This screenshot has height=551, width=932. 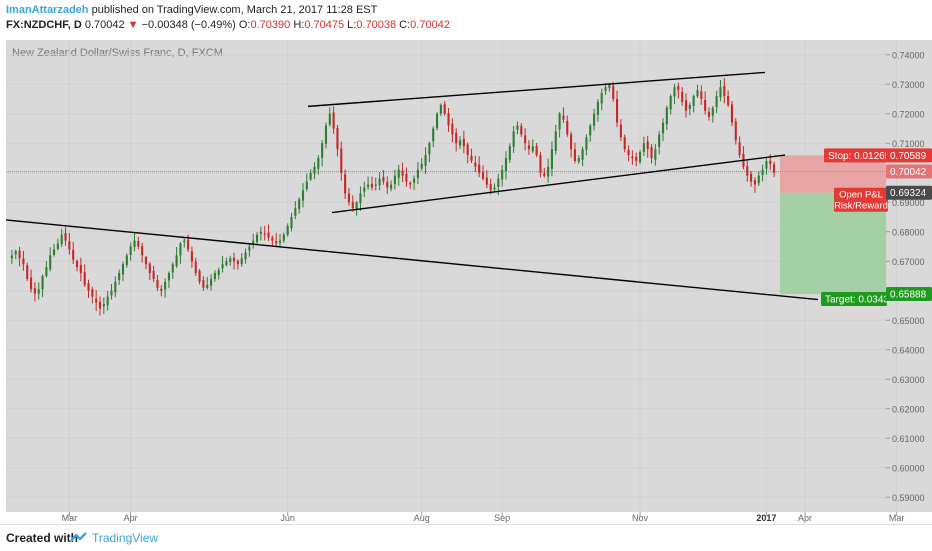 What do you see at coordinates (47, 10) in the screenshot?
I see `author-link: ImanAttarzadeh` at bounding box center [47, 10].